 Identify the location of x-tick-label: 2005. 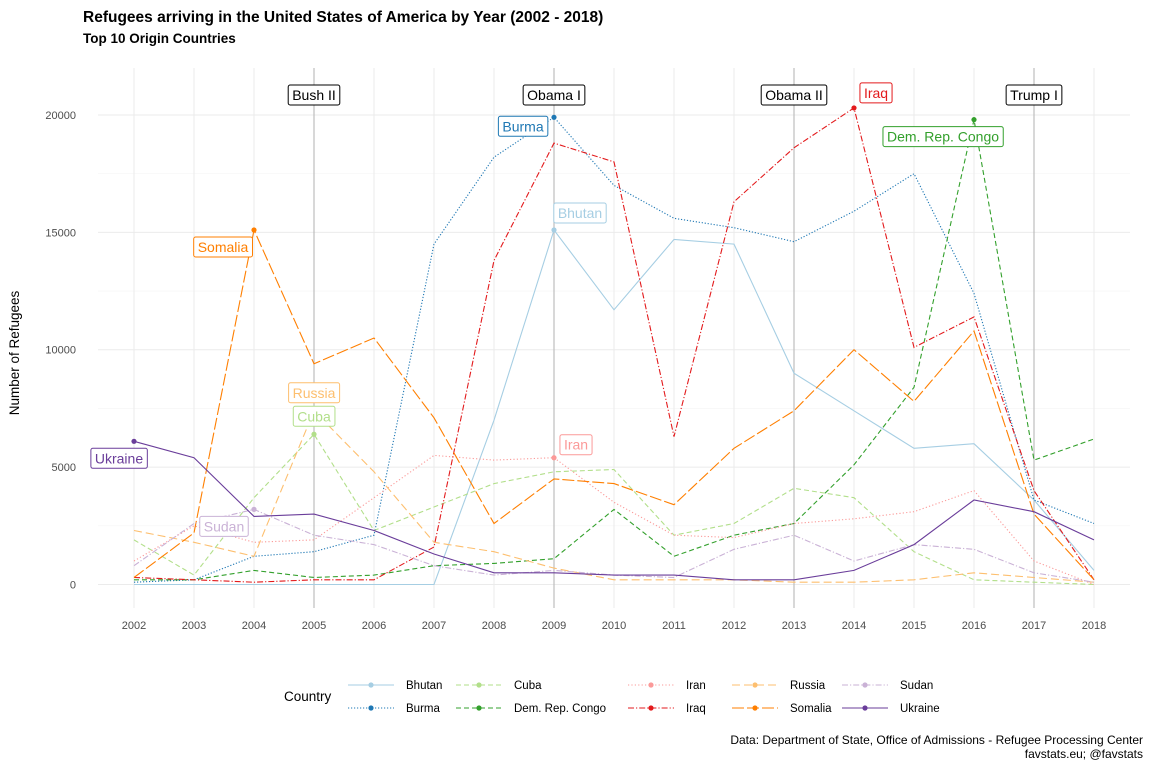
(314, 626).